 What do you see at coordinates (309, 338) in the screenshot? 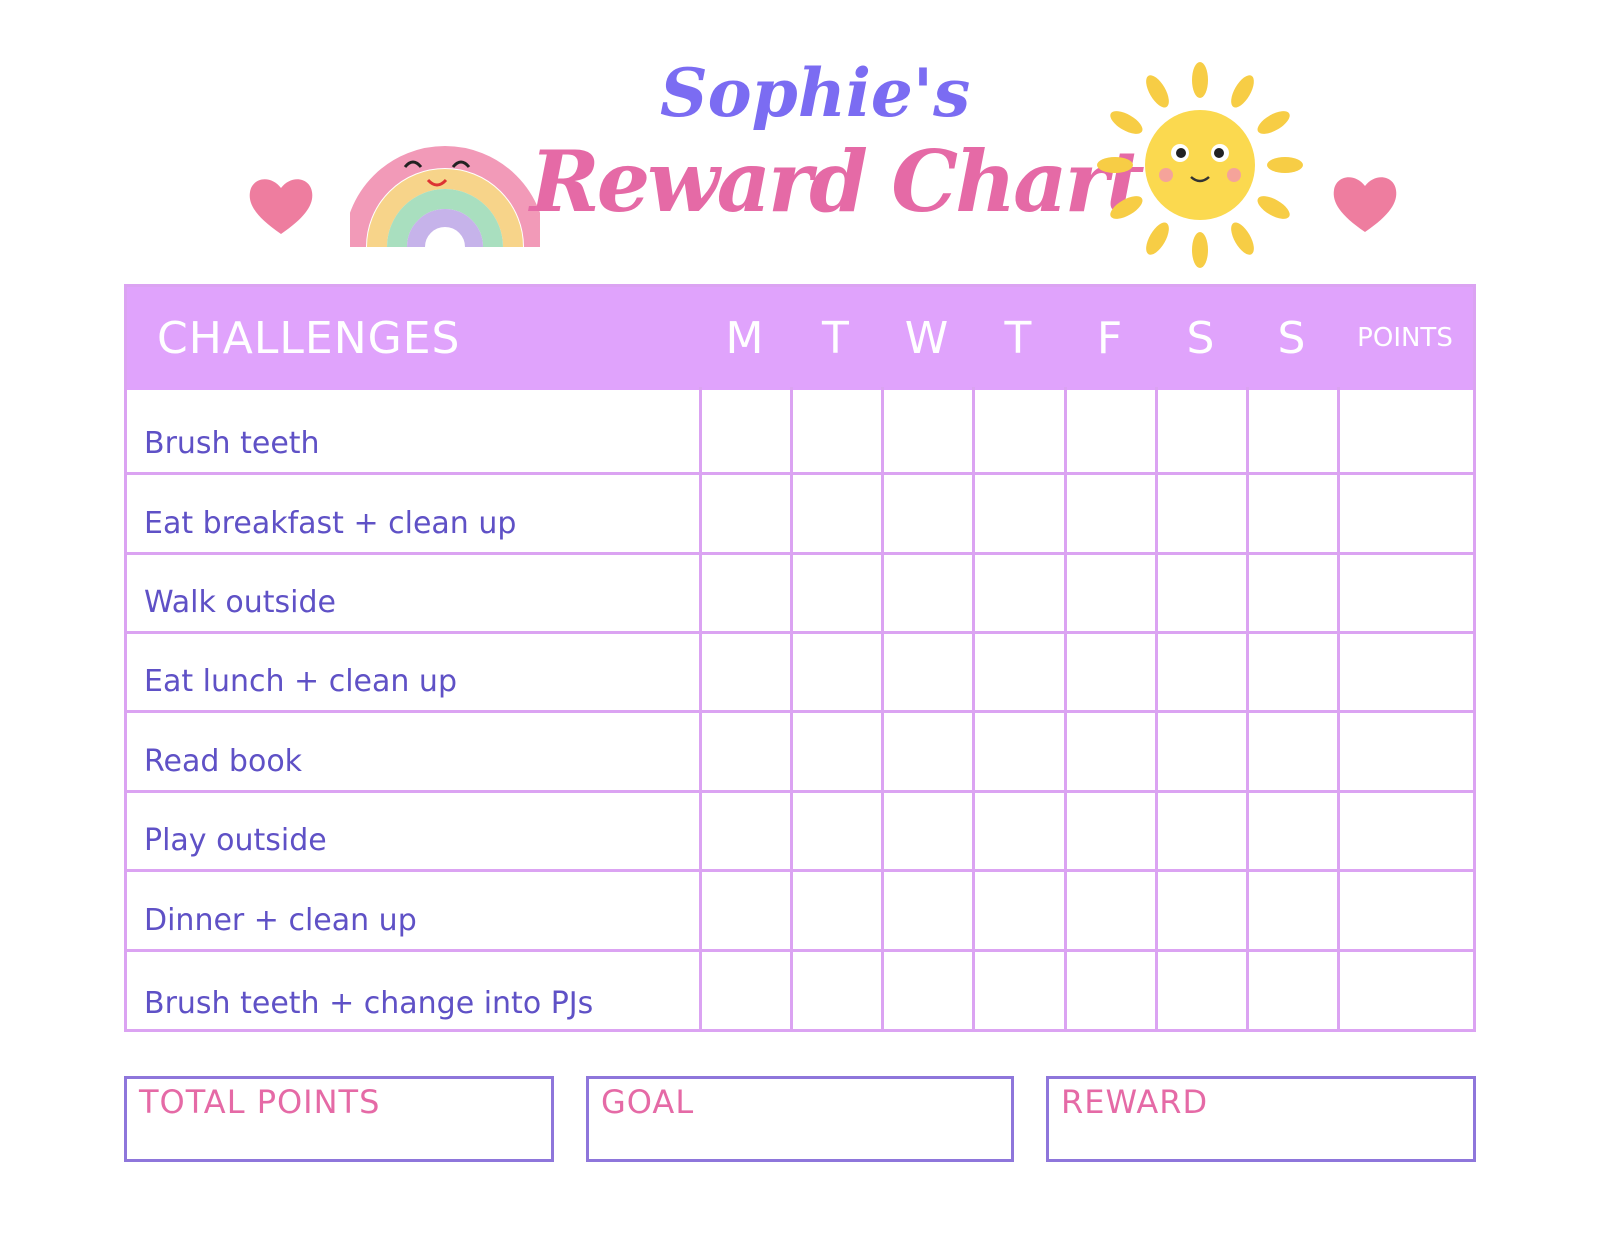
I see `header-challenges: CHALLENGES` at bounding box center [309, 338].